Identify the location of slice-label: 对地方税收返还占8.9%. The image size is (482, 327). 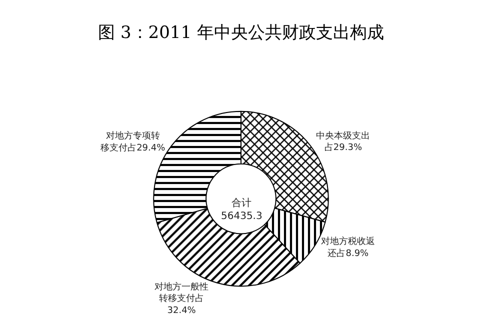
(348, 247).